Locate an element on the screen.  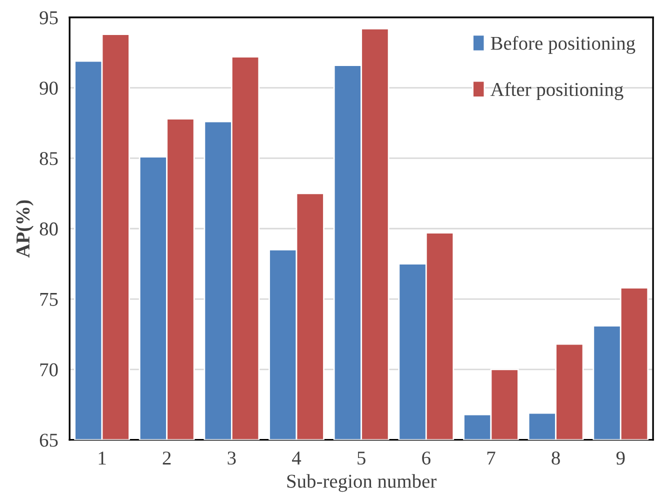
y-tick-label: 70 is located at coordinates (49, 369).